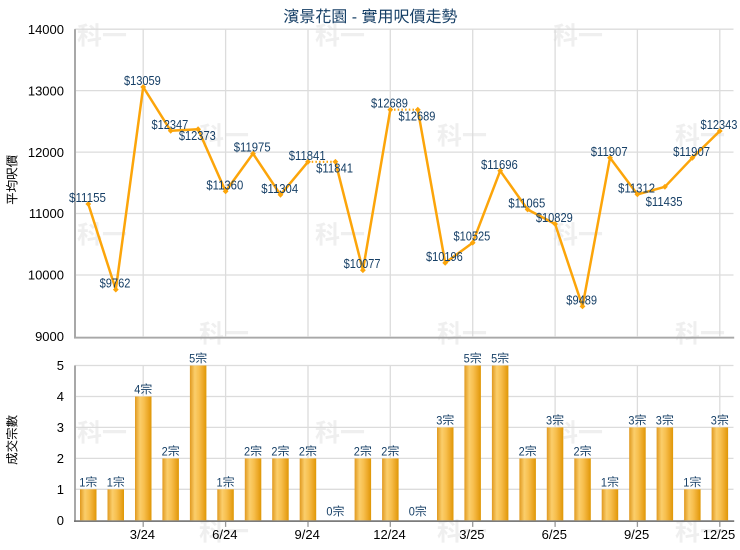  What do you see at coordinates (444, 257) in the screenshot?
I see `svg-text: $10196` at bounding box center [444, 257].